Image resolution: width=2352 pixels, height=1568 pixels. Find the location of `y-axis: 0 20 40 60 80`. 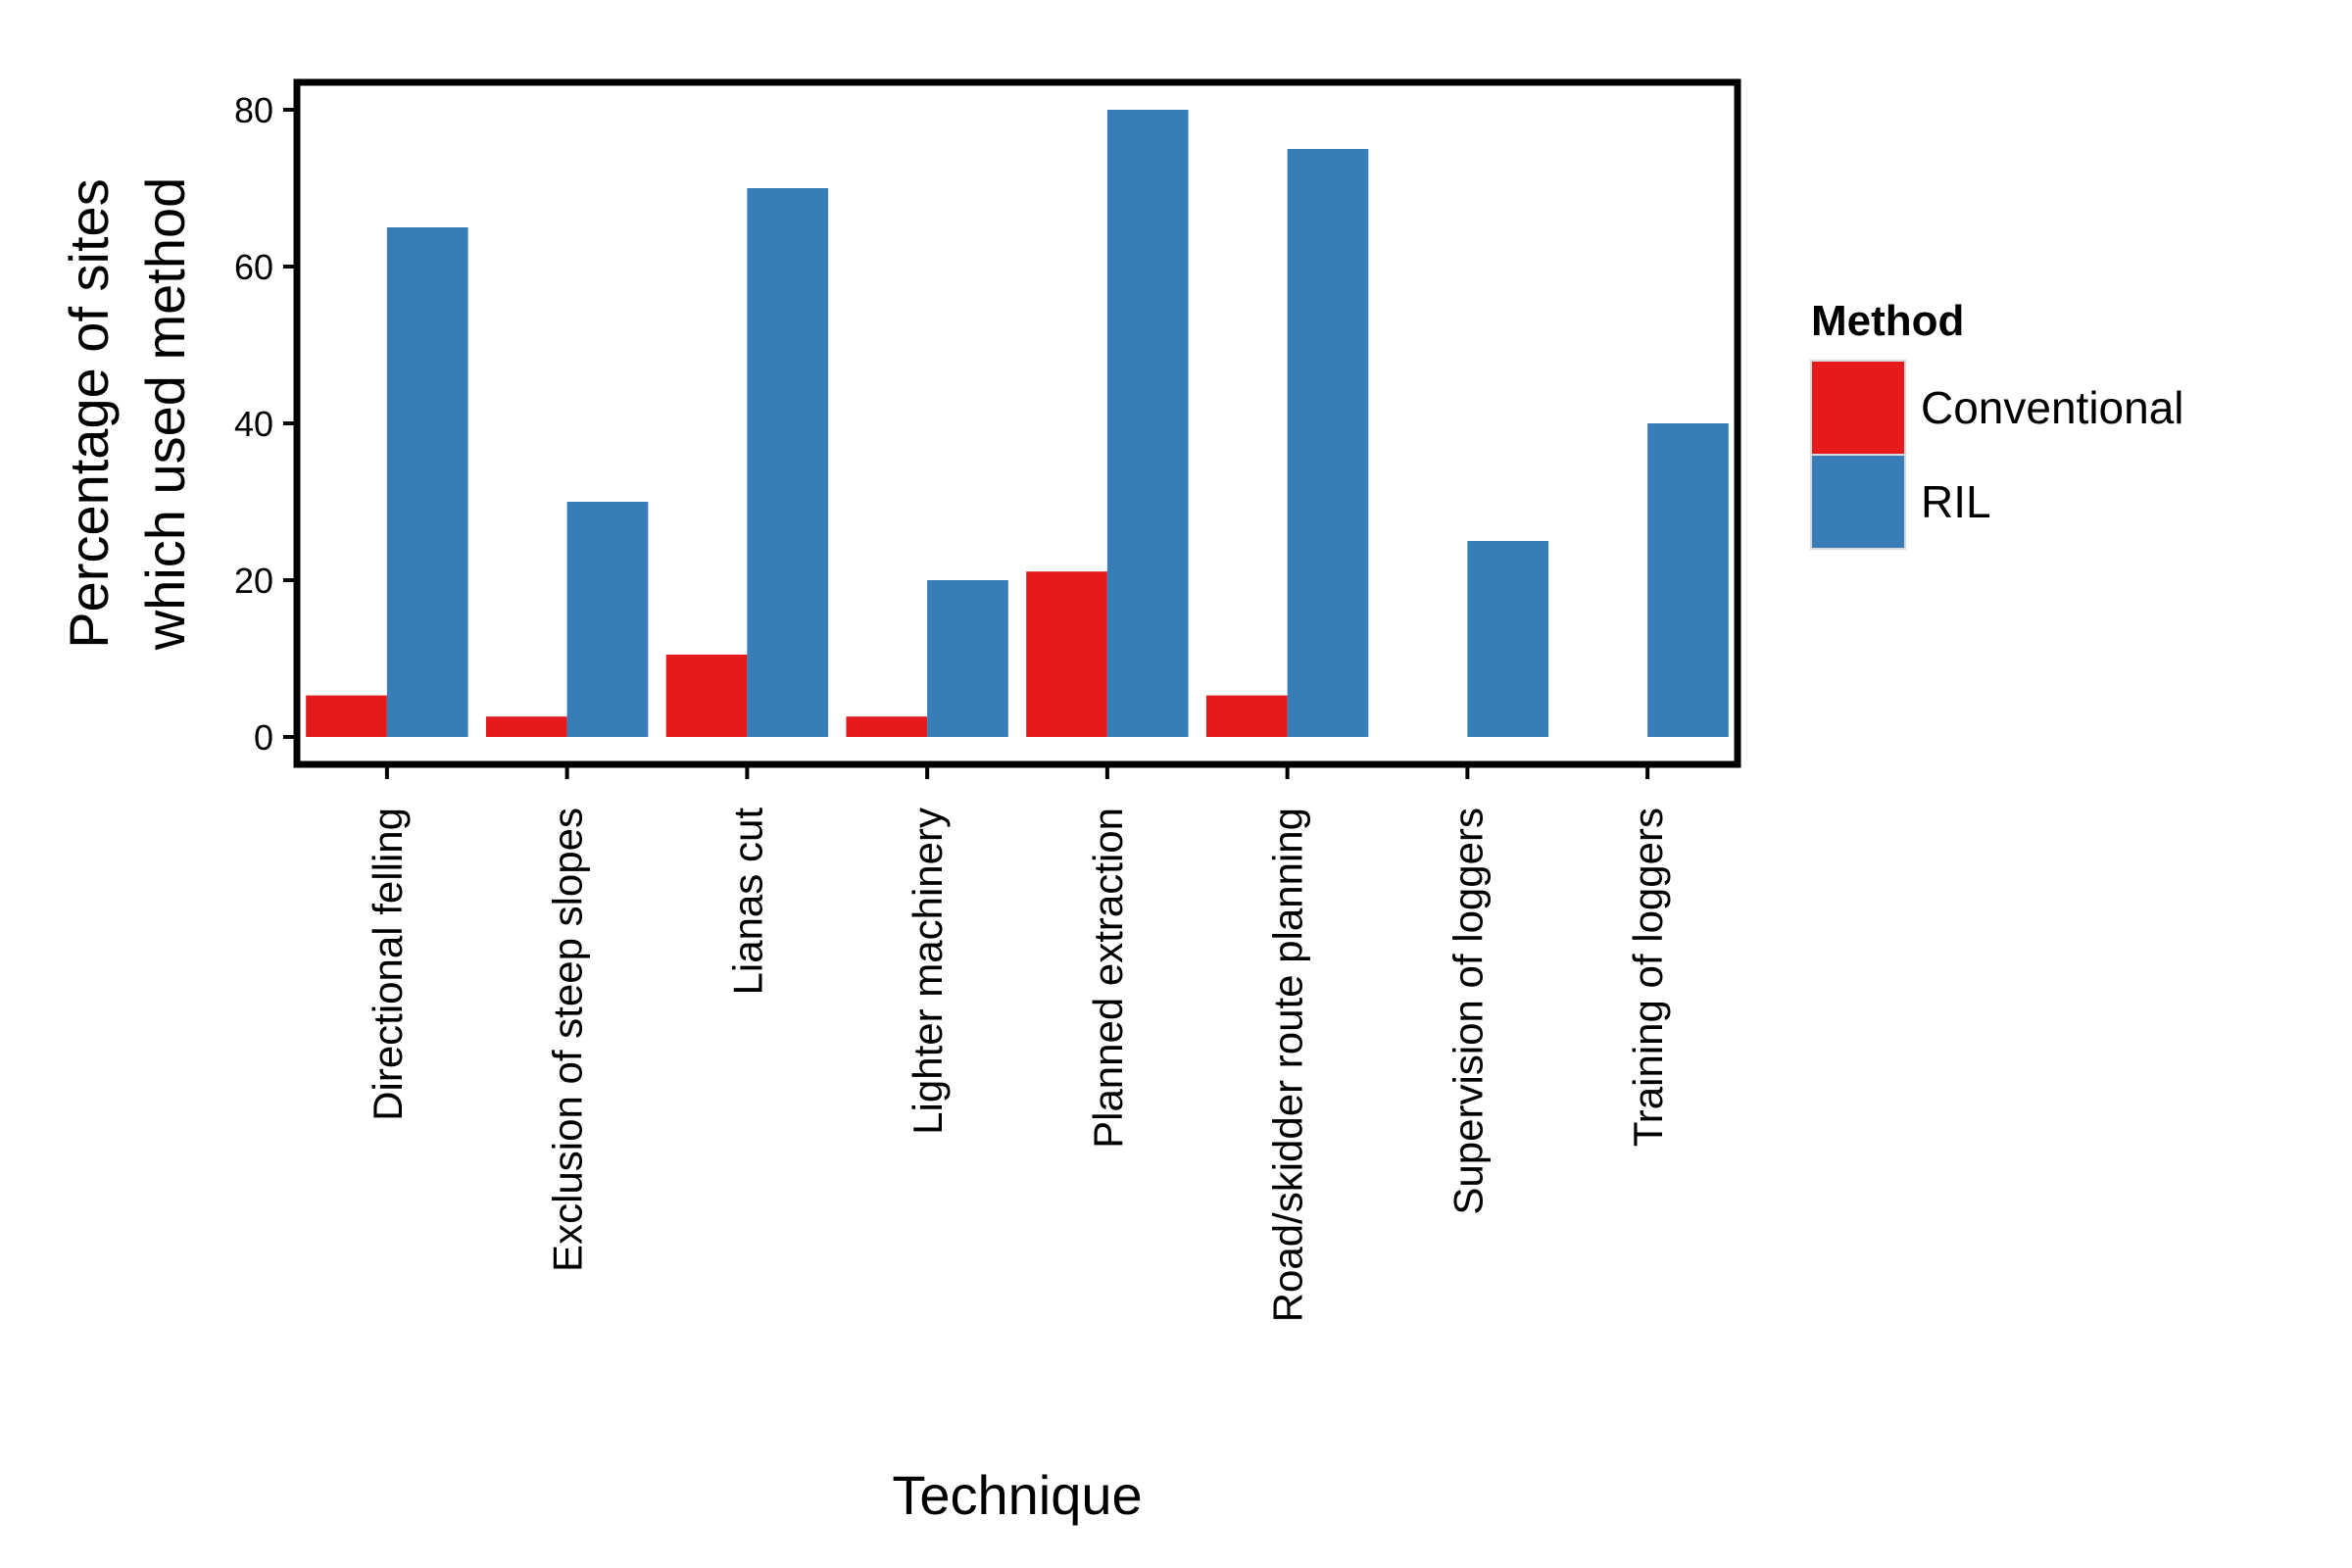

y-axis: 0 20 40 60 80 is located at coordinates (264, 424).